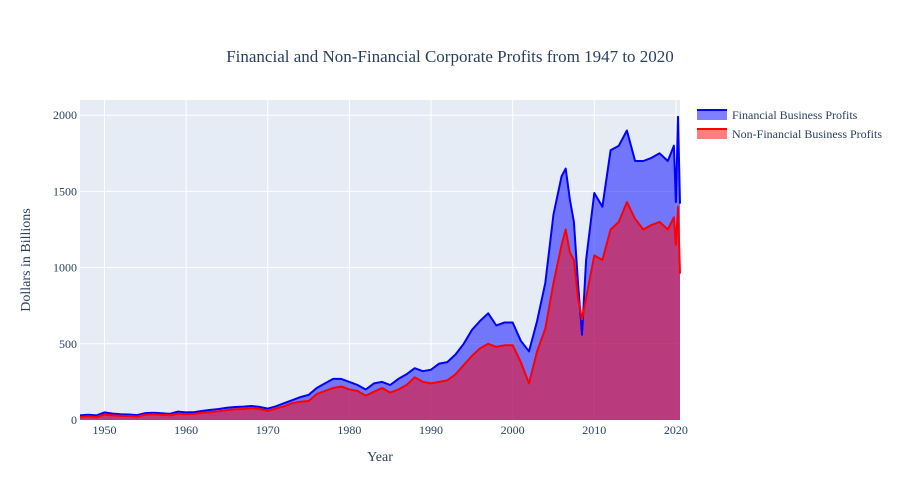 Image resolution: width=900 pixels, height=500 pixels. I want to click on legend-item-financial: Financial Business Profits, so click(777, 115).